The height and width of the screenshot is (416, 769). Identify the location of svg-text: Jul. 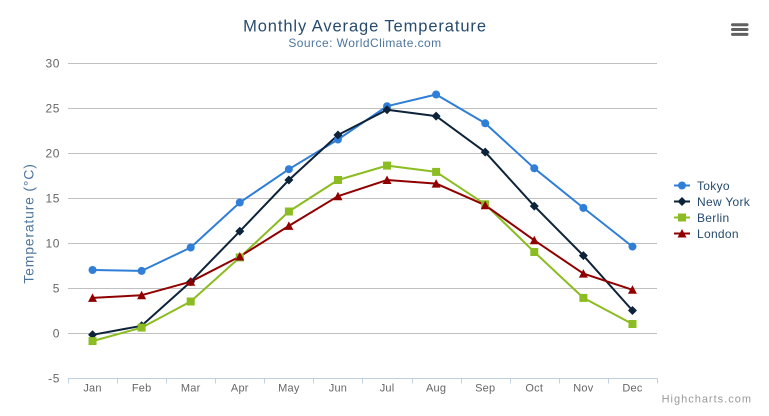
(387, 389).